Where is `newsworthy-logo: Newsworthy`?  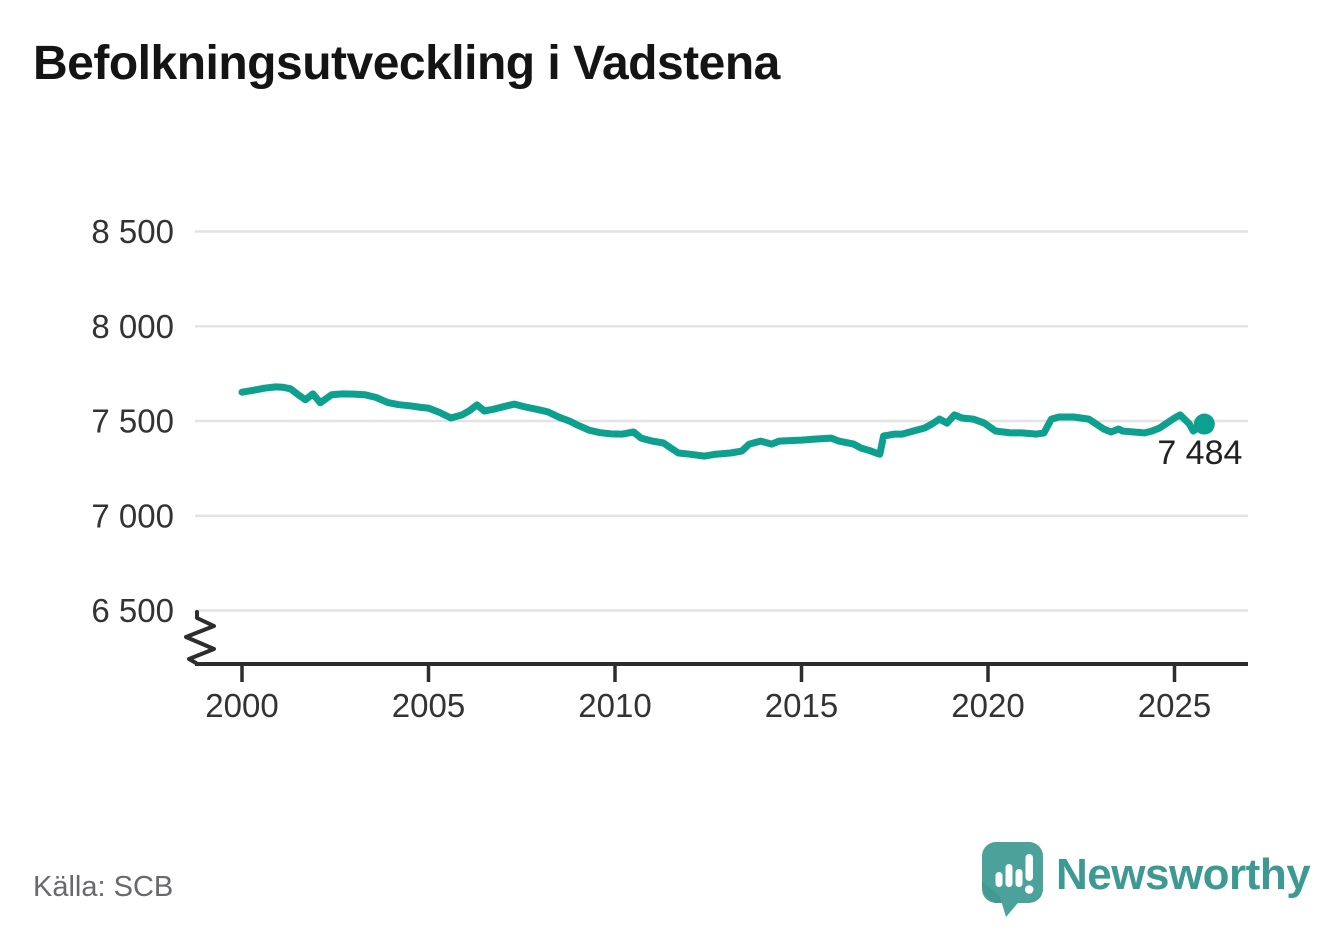 newsworthy-logo: Newsworthy is located at coordinates (1146, 880).